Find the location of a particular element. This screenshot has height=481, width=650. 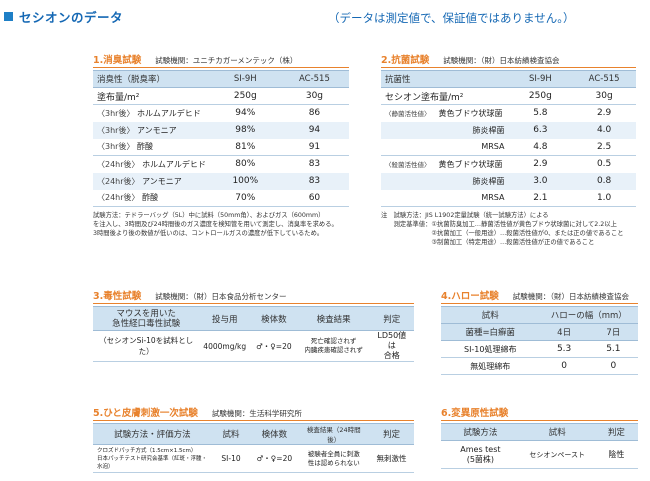

section-title: 4.ハロー試験 is located at coordinates (470, 296).